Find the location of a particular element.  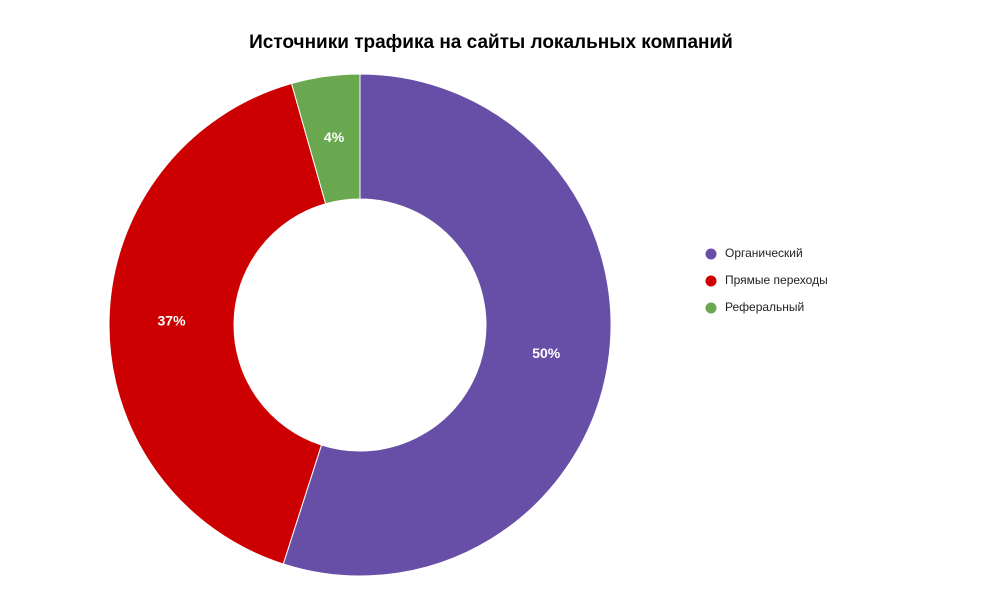

slice-label: 50% is located at coordinates (546, 353).